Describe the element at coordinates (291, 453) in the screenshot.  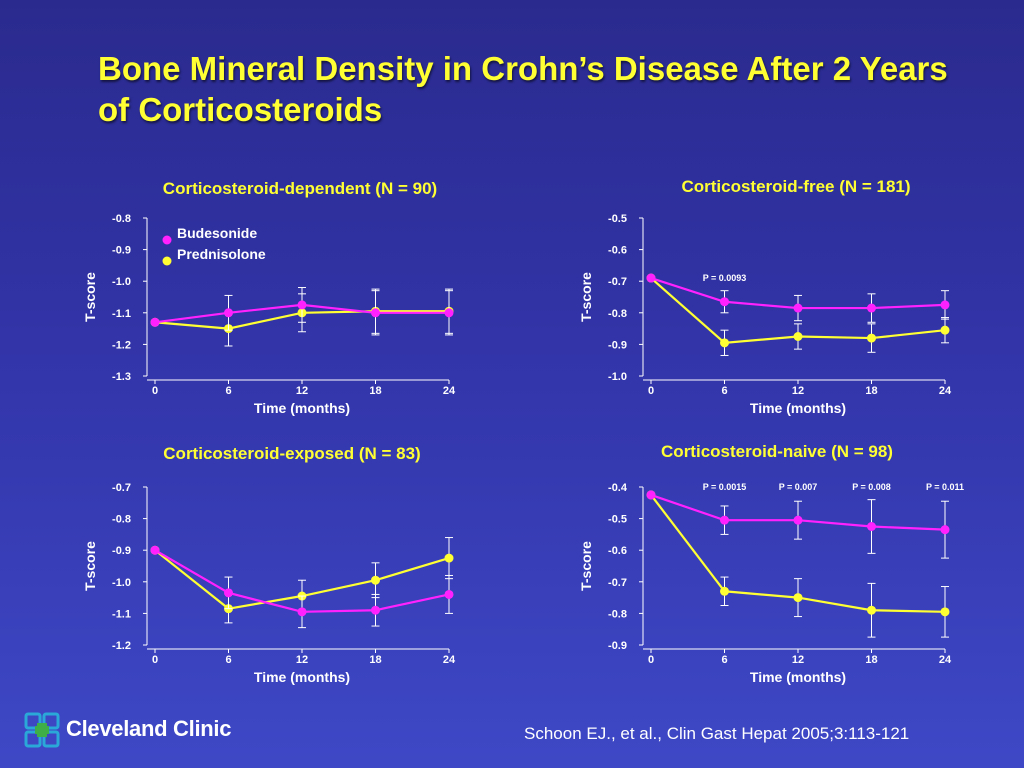
I see `chart-title: Corticosteroid-exposed (N = 83)` at that location.